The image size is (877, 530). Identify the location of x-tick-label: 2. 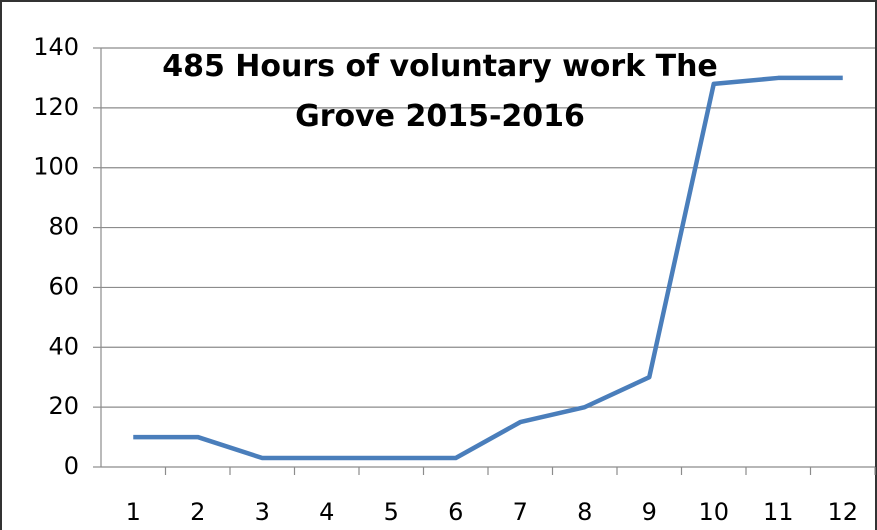
(197, 512).